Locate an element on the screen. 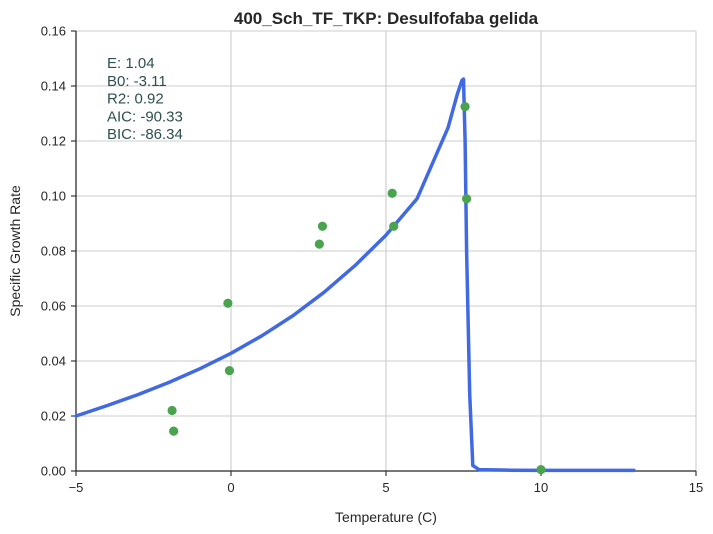  y-tick-label: 0.04 is located at coordinates (53, 361).